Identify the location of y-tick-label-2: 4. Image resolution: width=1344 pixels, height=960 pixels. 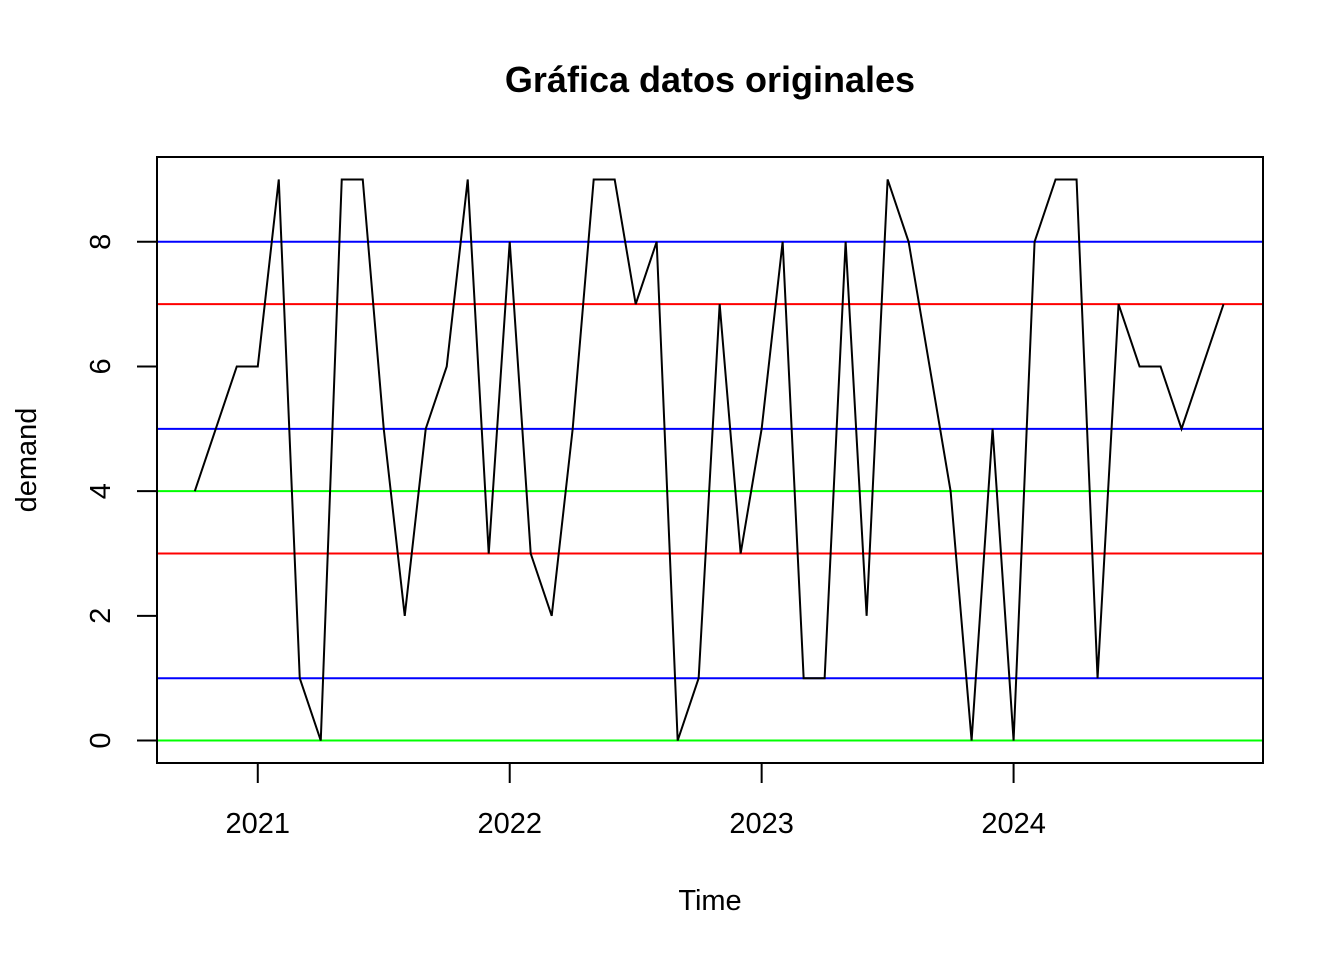
(101, 491).